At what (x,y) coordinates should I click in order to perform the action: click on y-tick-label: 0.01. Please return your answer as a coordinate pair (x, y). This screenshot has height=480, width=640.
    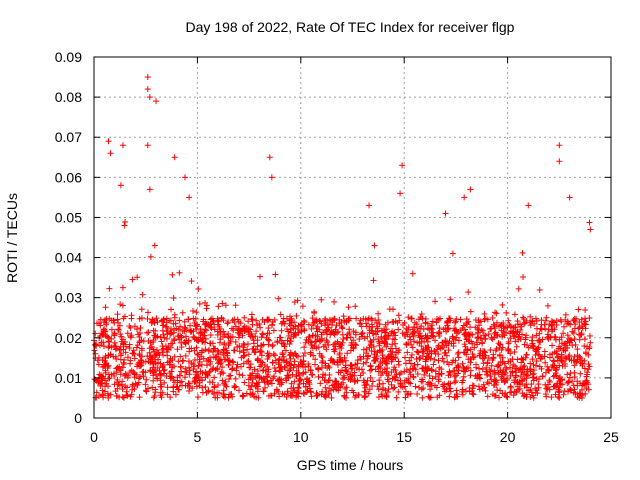
    Looking at the image, I should click on (68, 378).